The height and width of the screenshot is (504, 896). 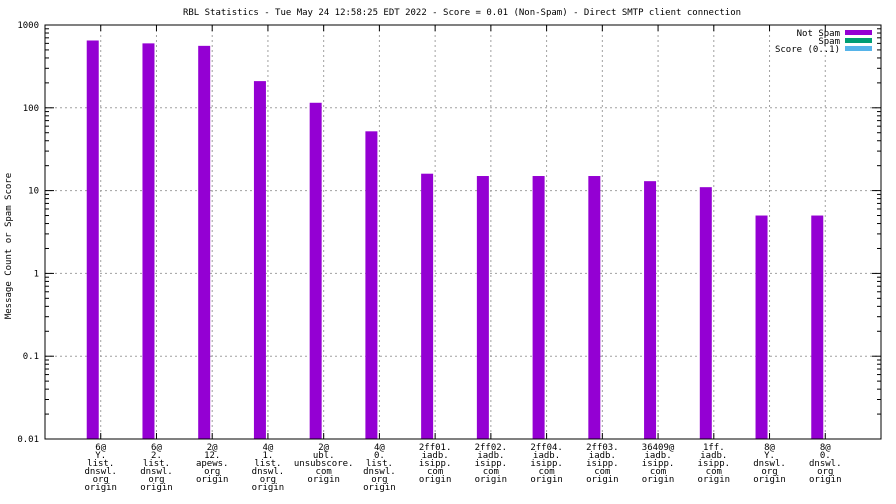 I want to click on x-tick-label: 4@ 0. list. dnswl. org origin, so click(x=379, y=468).